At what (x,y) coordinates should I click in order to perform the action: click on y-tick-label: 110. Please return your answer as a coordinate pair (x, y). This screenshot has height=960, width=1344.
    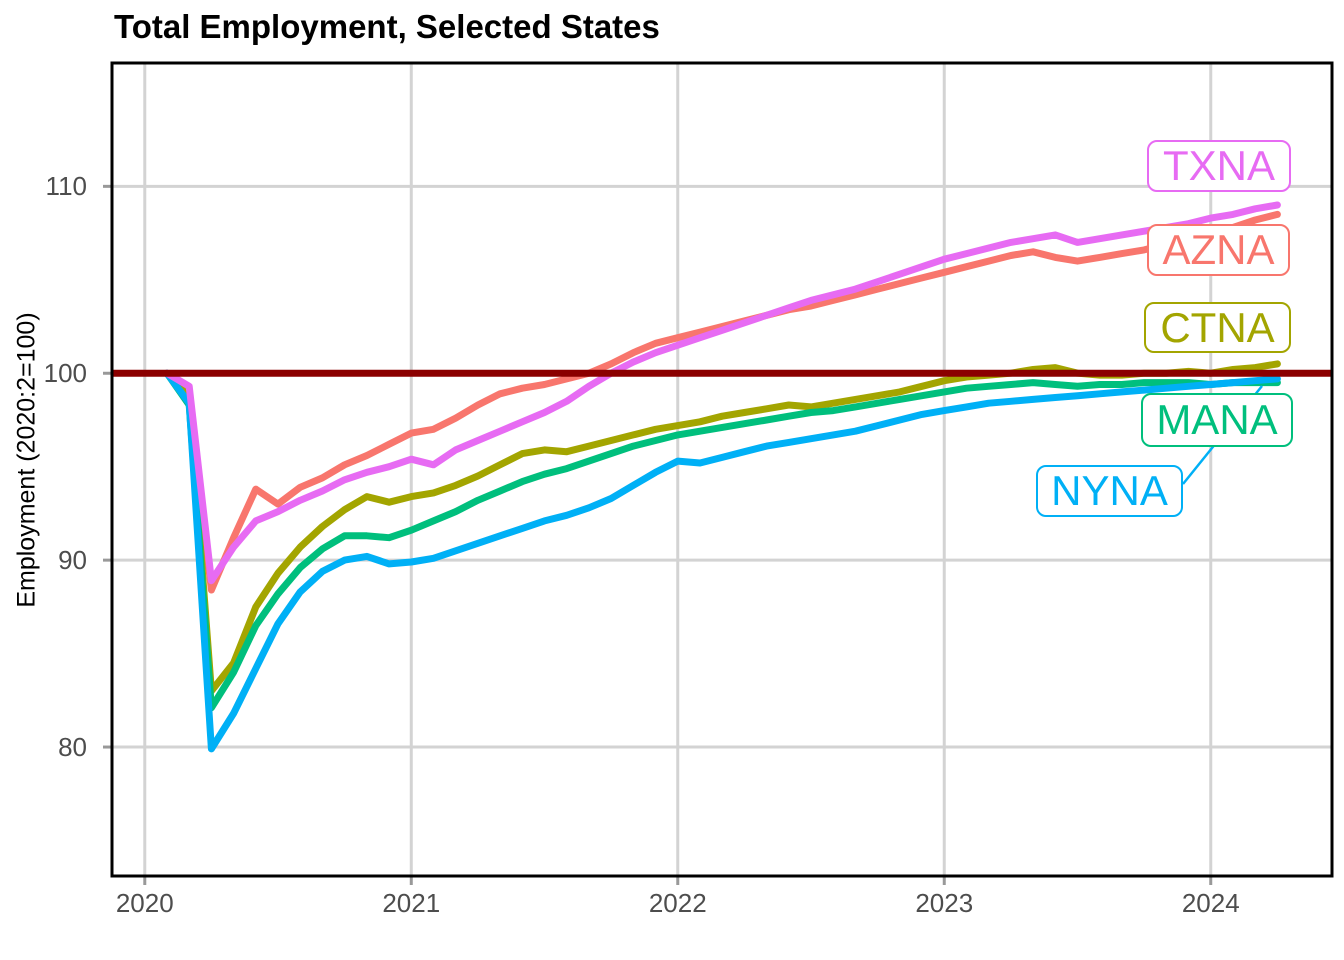
    Looking at the image, I should click on (66, 186).